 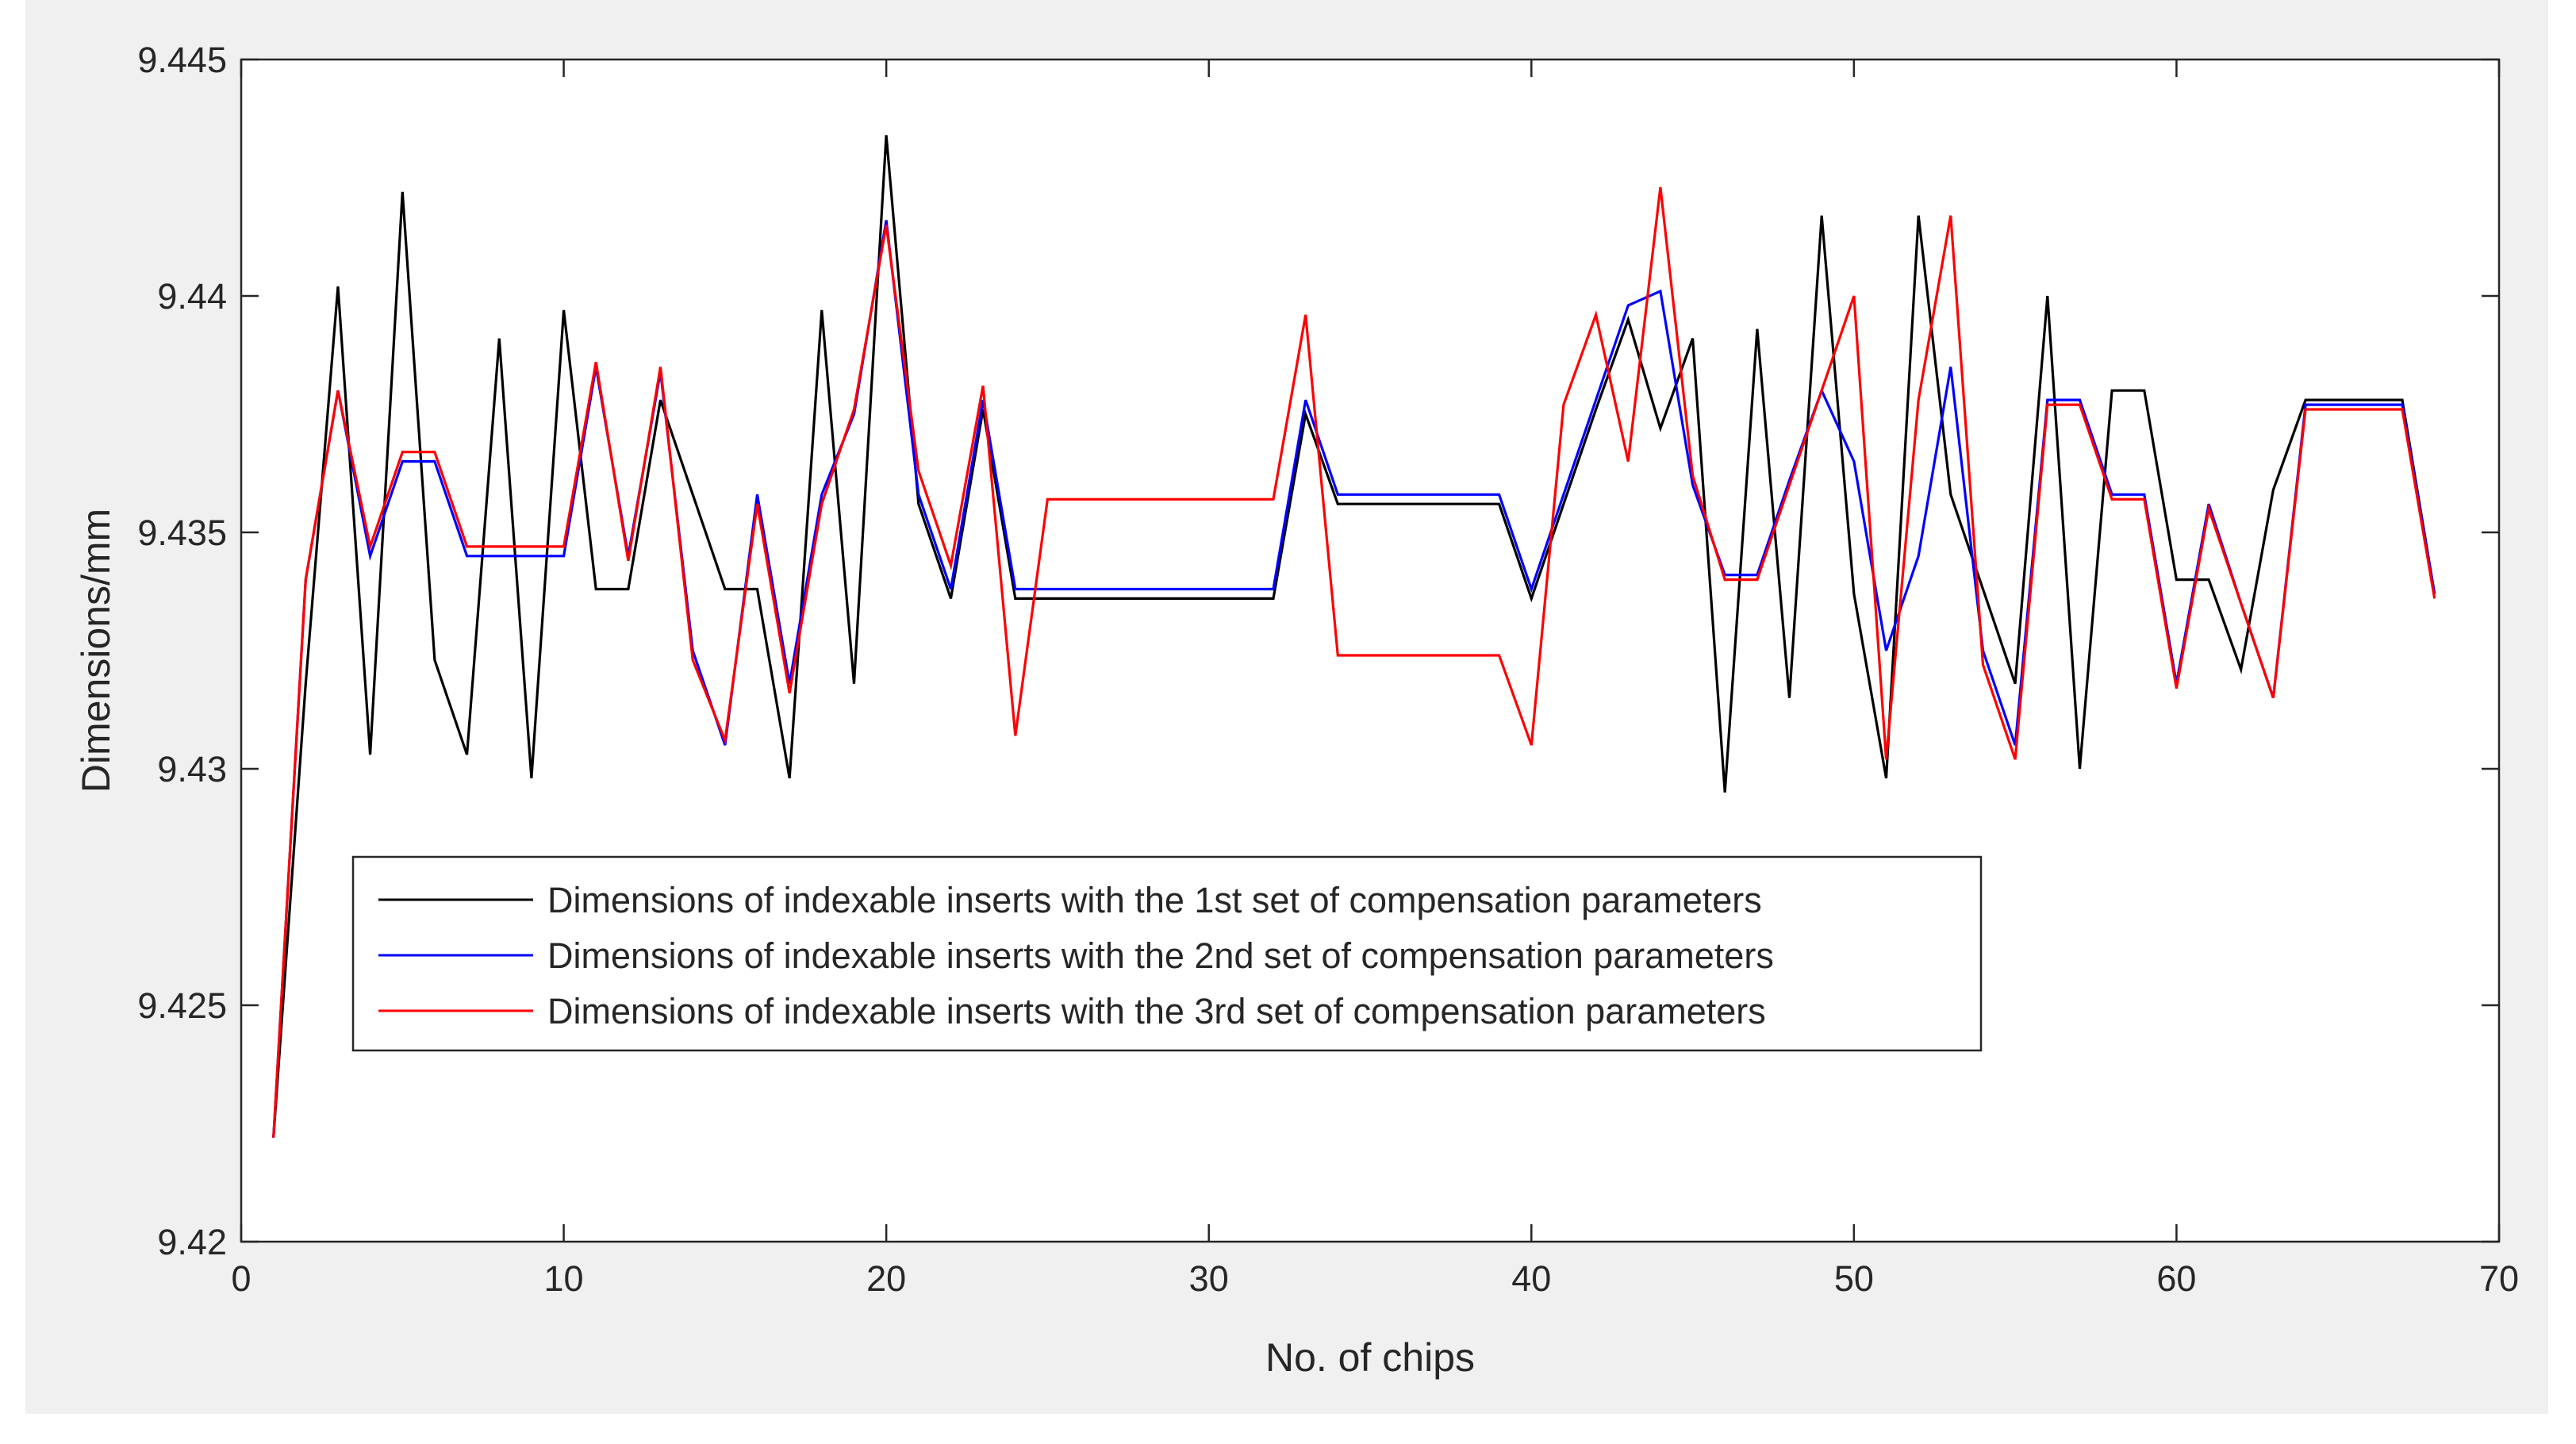 What do you see at coordinates (564, 1278) in the screenshot?
I see `x-tick-label: 10` at bounding box center [564, 1278].